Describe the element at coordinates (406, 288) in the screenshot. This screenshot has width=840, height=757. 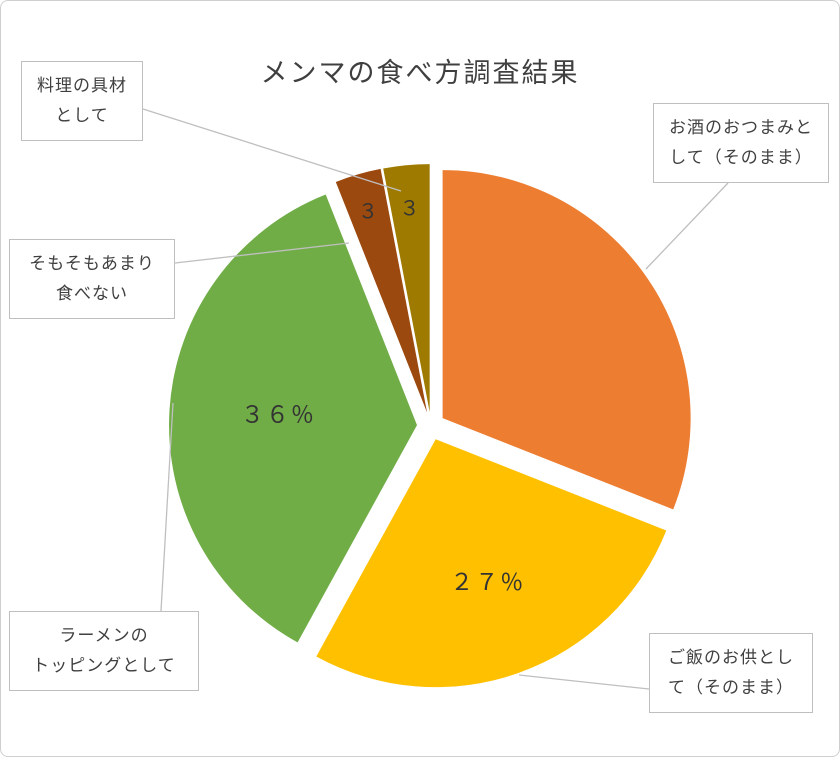
I see `pie-slice-cooking-ingredient` at that location.